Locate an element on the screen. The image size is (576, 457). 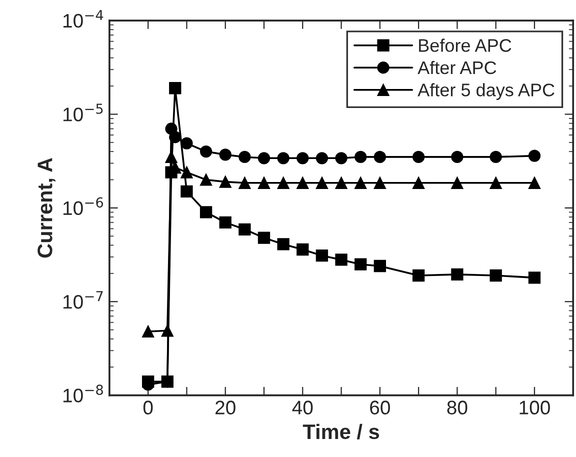
y-tick-label: 10$^{−8}$ is located at coordinates (83, 393).